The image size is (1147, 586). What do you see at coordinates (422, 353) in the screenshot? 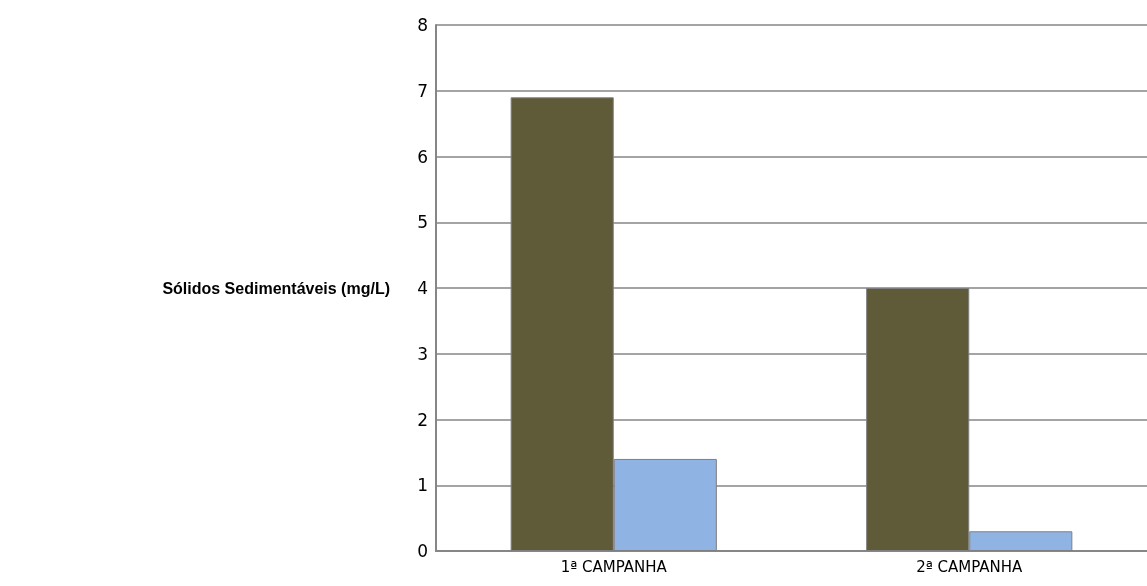
I see `y-tick-label: 3` at bounding box center [422, 353].